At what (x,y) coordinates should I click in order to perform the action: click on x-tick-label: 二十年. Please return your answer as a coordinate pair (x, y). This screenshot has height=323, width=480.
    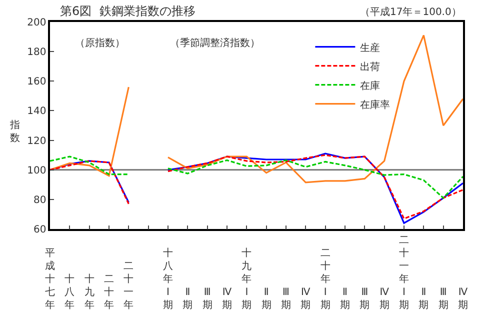
    Looking at the image, I should click on (109, 292).